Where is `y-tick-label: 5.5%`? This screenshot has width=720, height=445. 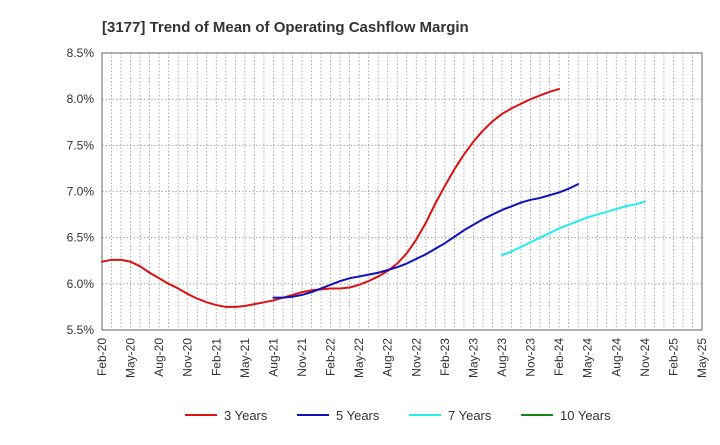 y-tick-label: 5.5% is located at coordinates (81, 330).